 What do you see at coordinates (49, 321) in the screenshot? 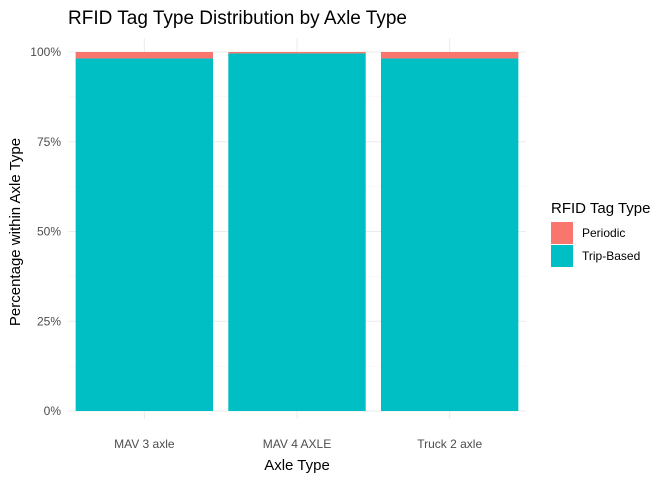
I see `y-tick-label: 25%` at bounding box center [49, 321].